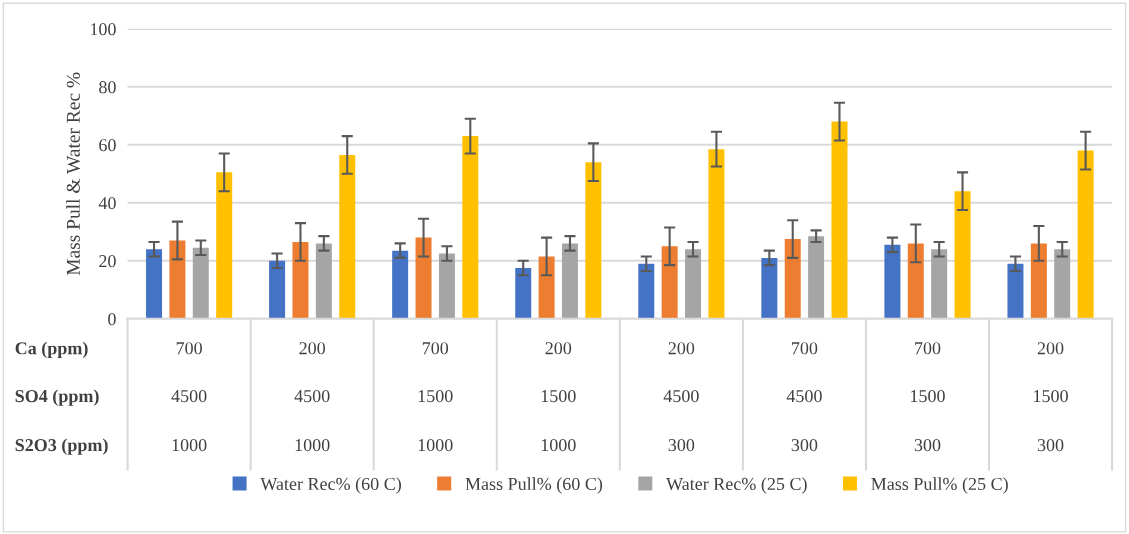 The height and width of the screenshot is (534, 1129). Describe the element at coordinates (928, 397) in the screenshot. I see `category-label: 700 1500 300` at that location.